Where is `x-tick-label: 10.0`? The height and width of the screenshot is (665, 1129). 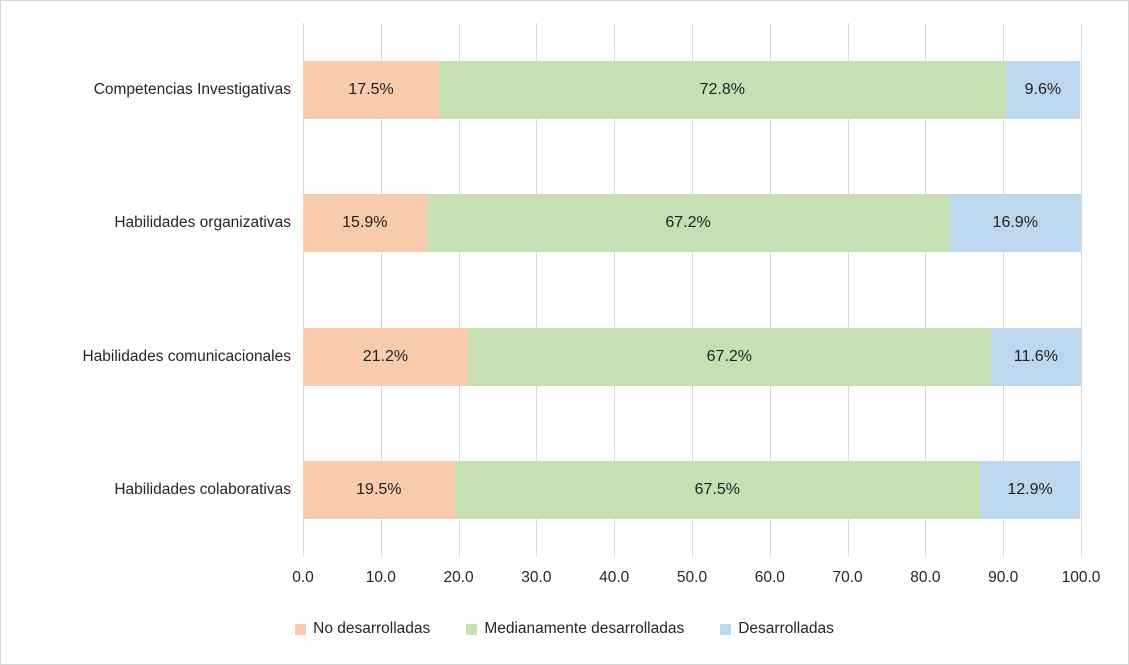 x-tick-label: 10.0 is located at coordinates (380, 577).